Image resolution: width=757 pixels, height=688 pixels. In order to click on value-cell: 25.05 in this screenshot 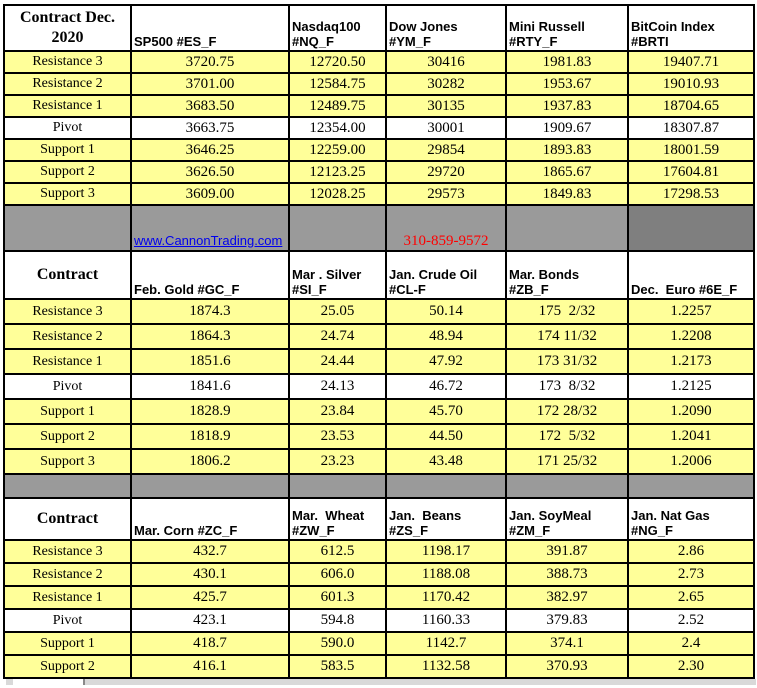, I will do `click(337, 311)`.